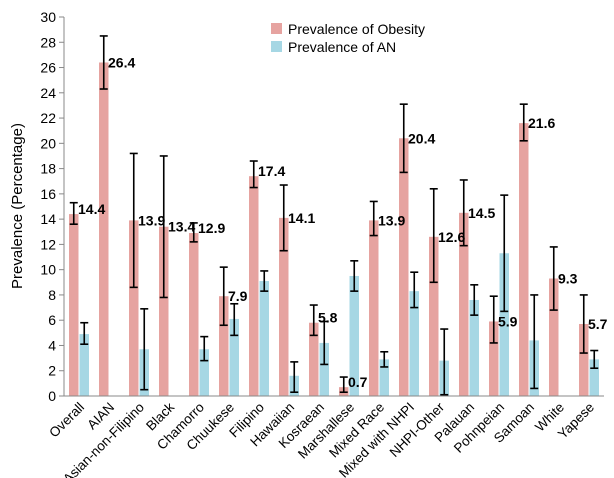  What do you see at coordinates (52, 345) in the screenshot?
I see `y-tick-label: 4` at bounding box center [52, 345].